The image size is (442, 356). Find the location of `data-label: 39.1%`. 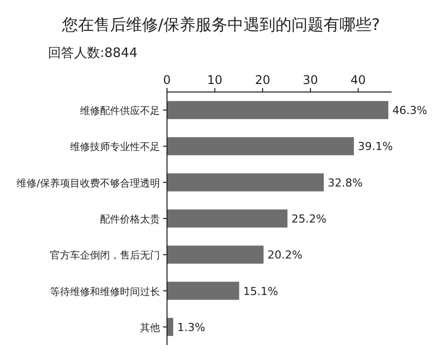

data-label: 39.1% is located at coordinates (375, 147).